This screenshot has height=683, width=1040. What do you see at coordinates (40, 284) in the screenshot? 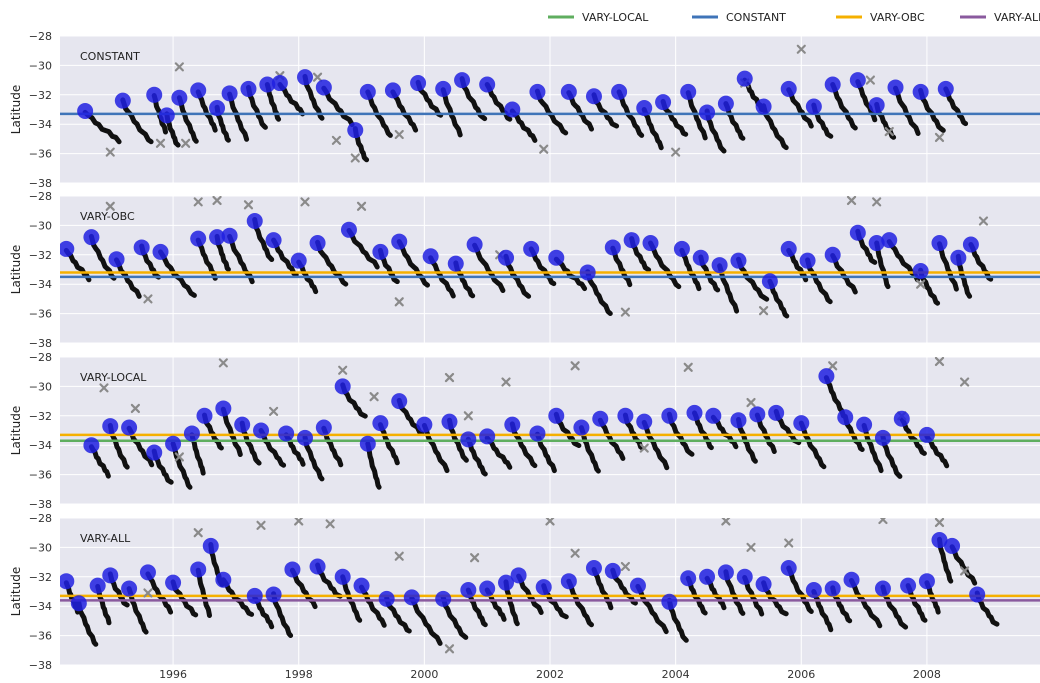
I see `y-tick-label: −34` at bounding box center [40, 284].